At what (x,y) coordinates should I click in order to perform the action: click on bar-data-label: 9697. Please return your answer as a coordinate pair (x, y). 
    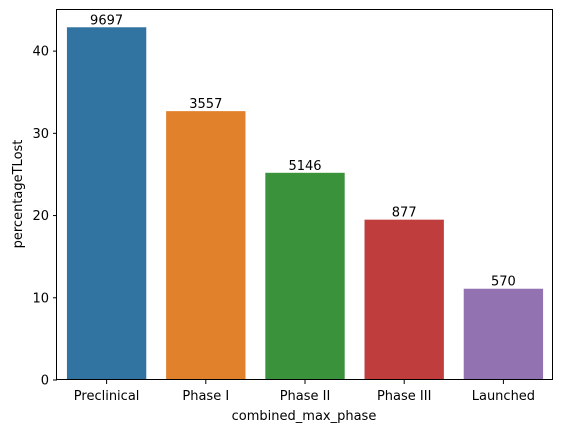
    Looking at the image, I should click on (106, 20).